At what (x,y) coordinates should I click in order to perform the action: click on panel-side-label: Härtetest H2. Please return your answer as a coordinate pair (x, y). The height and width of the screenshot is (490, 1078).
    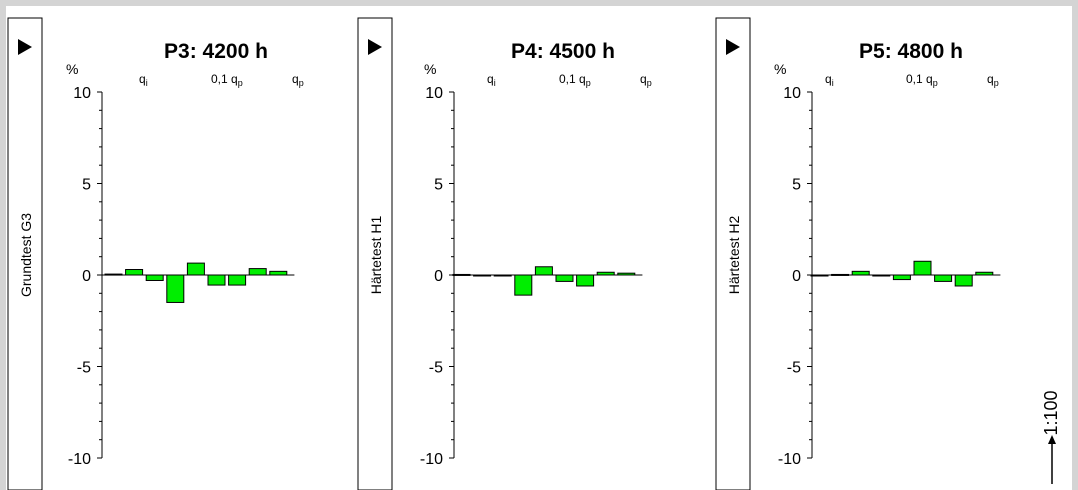
    Looking at the image, I should click on (734, 254).